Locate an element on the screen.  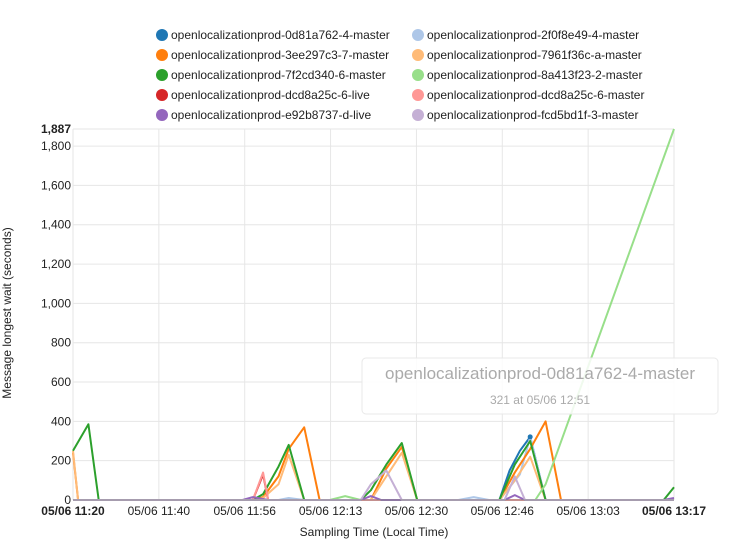
legend-label: openlocalizationprod-0d81a762-4-master is located at coordinates (280, 35).